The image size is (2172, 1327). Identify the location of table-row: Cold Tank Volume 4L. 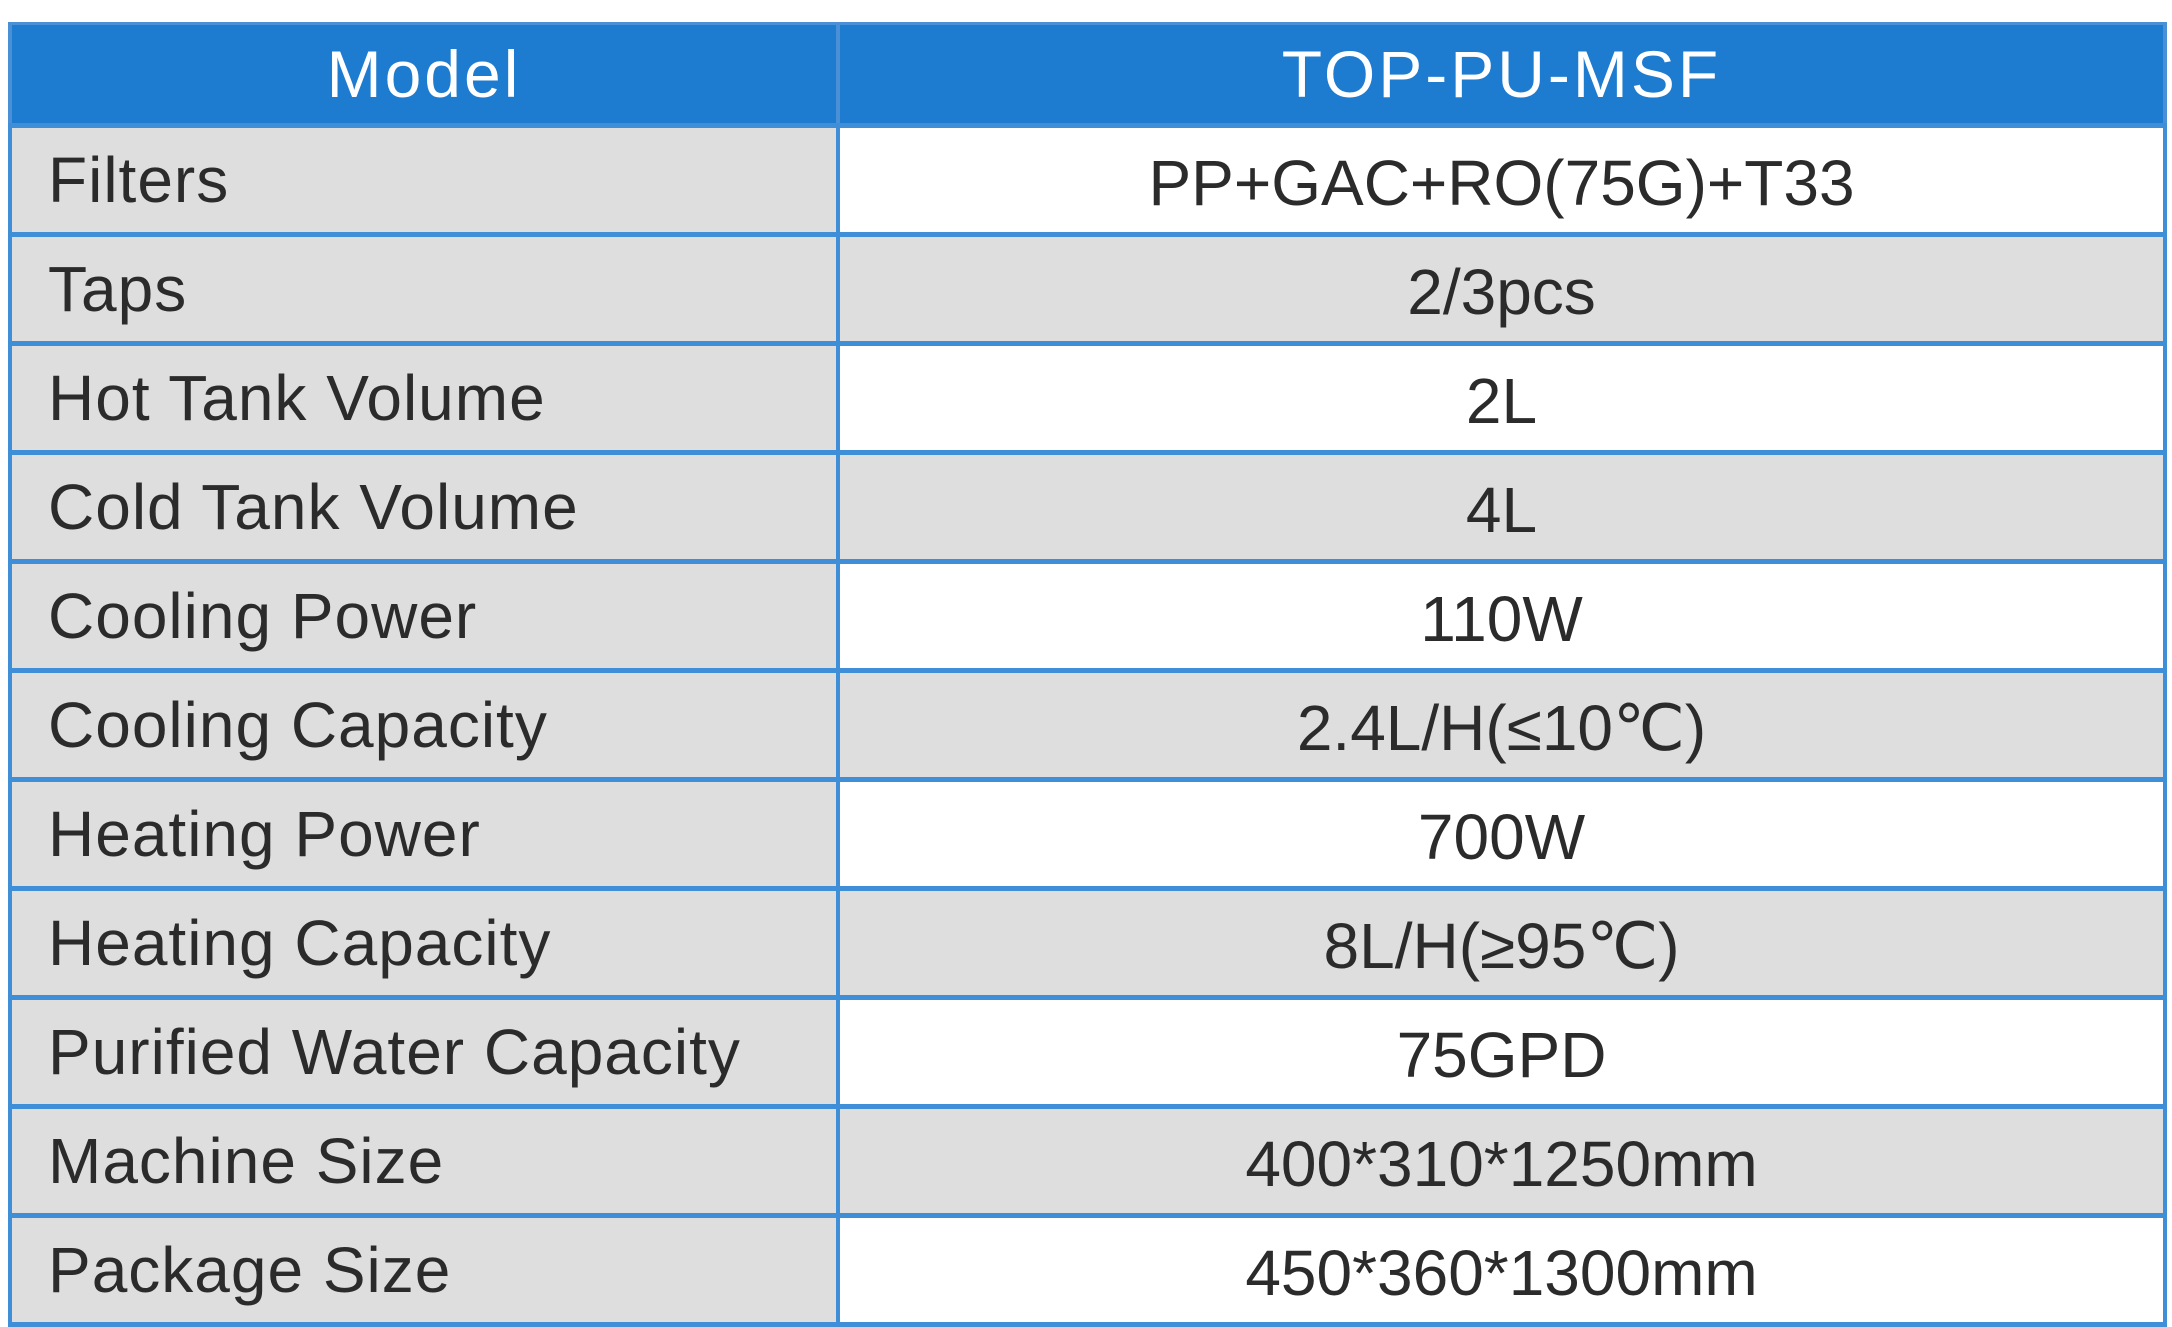
(1087, 507).